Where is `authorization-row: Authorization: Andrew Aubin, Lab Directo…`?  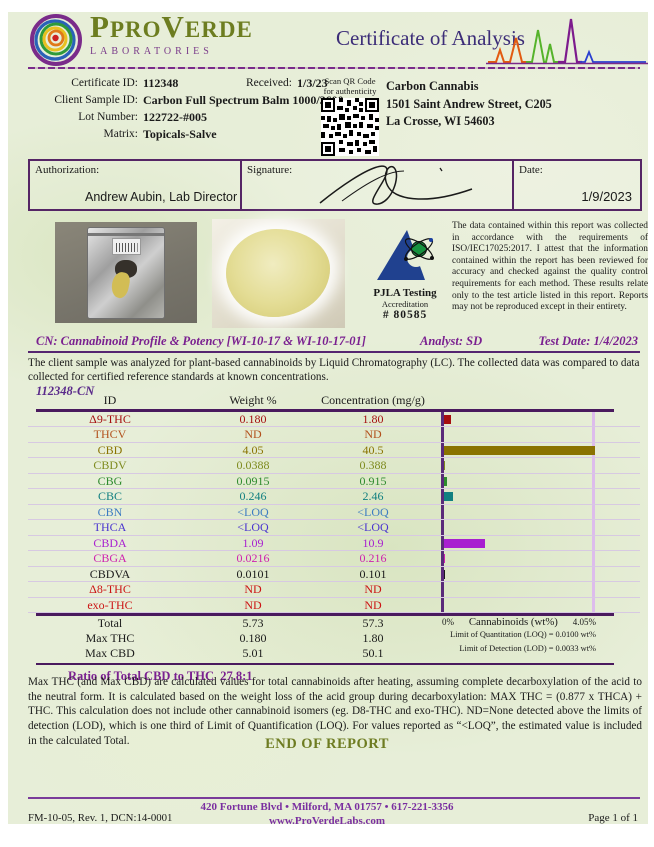
authorization-row: Authorization: Andrew Aubin, Lab Directo… is located at coordinates (335, 185).